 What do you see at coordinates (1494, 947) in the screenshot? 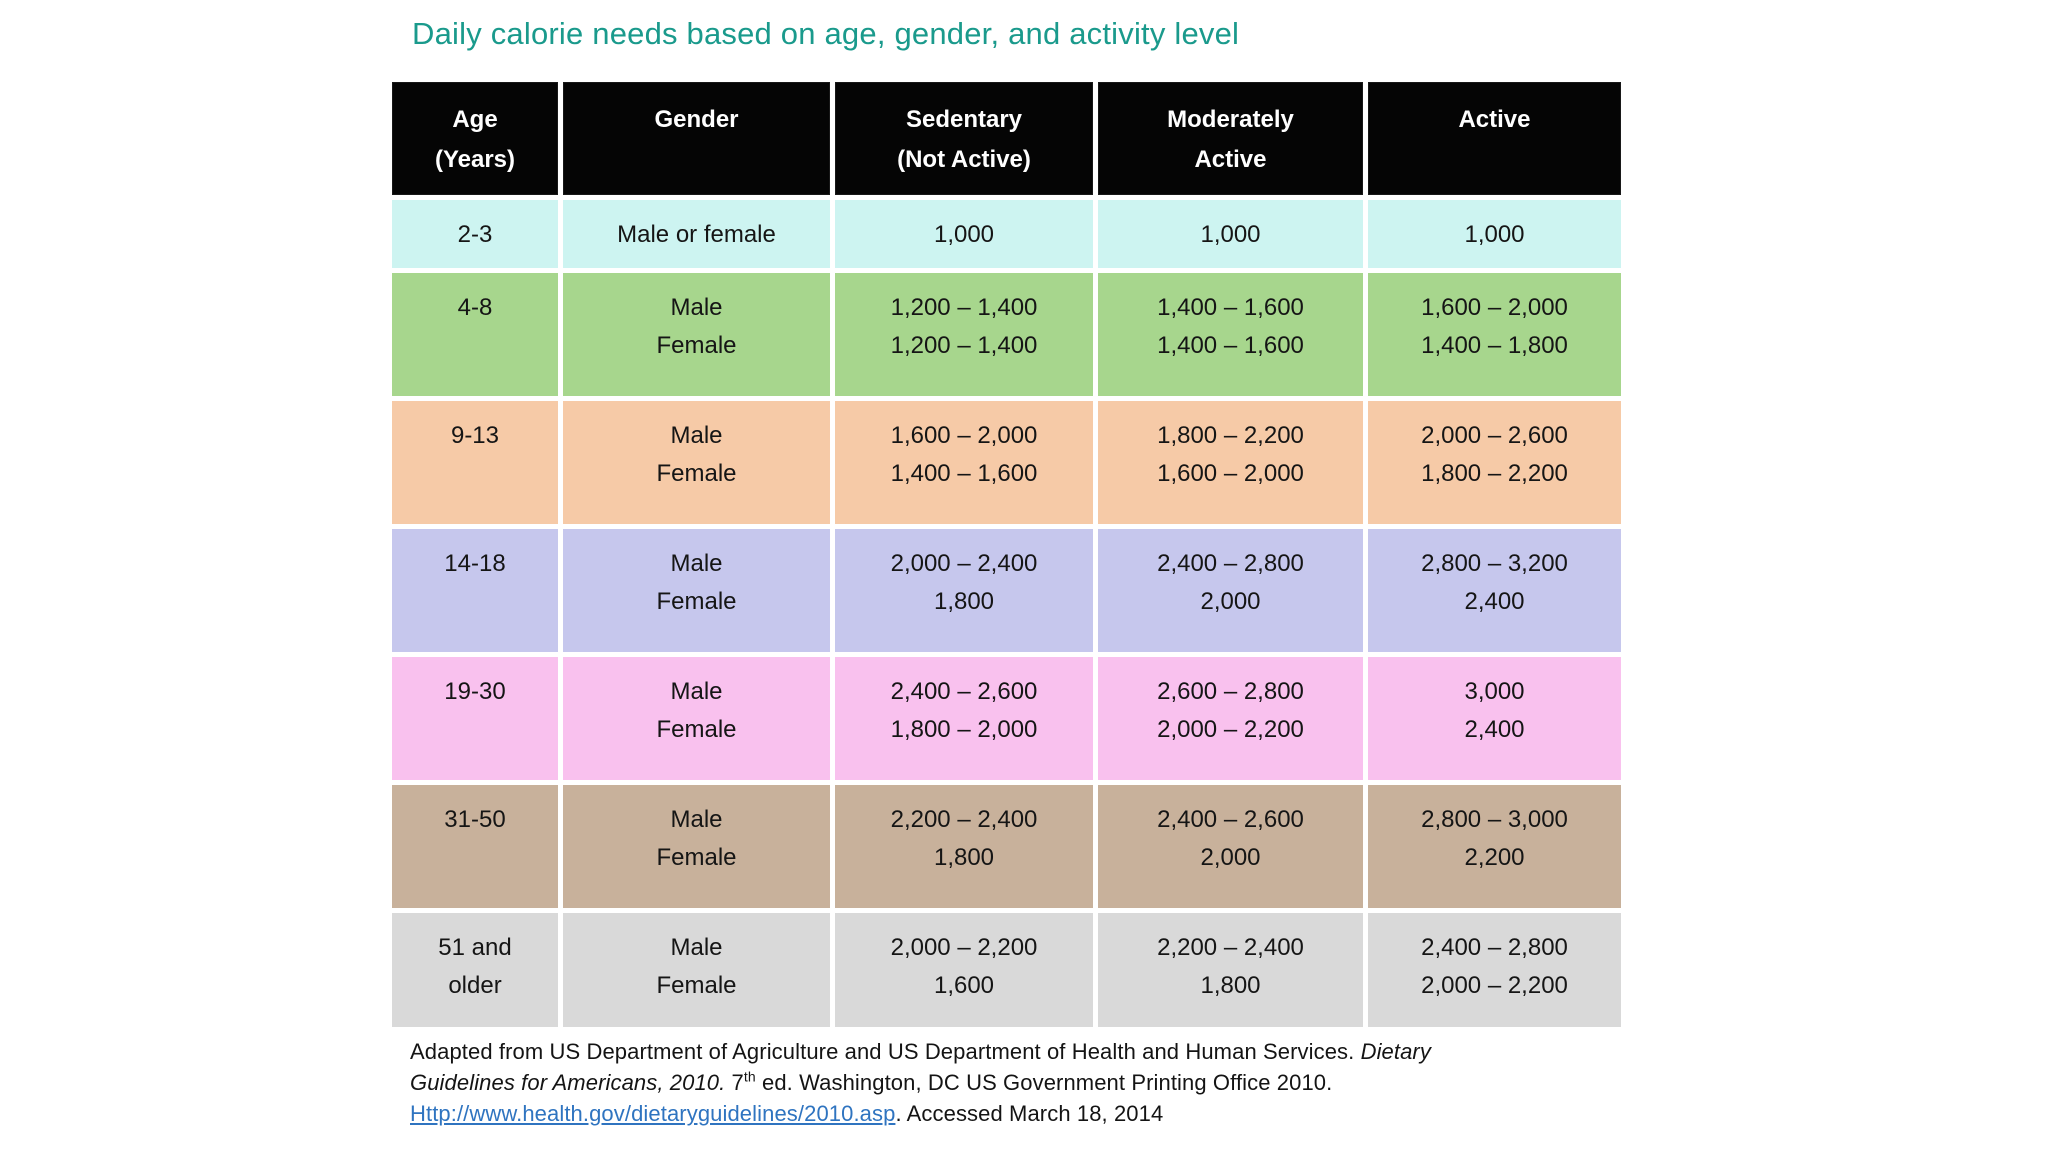
I see `cell-line: 2,400 – 2,800` at bounding box center [1494, 947].